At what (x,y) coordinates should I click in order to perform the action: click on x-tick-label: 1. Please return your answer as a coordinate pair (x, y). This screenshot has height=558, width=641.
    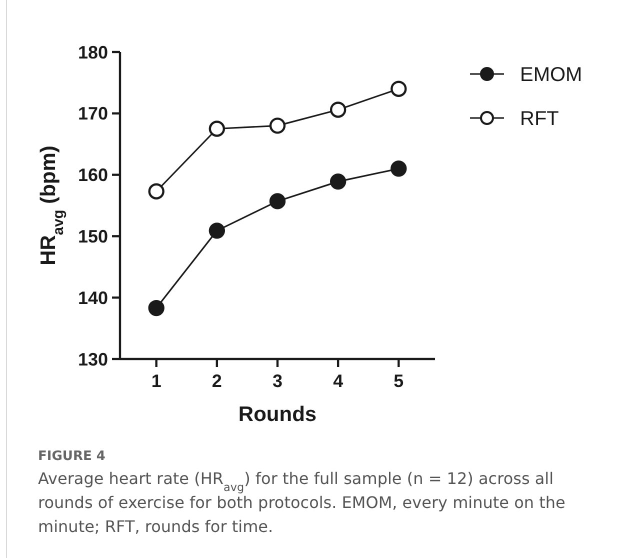
    Looking at the image, I should click on (156, 381).